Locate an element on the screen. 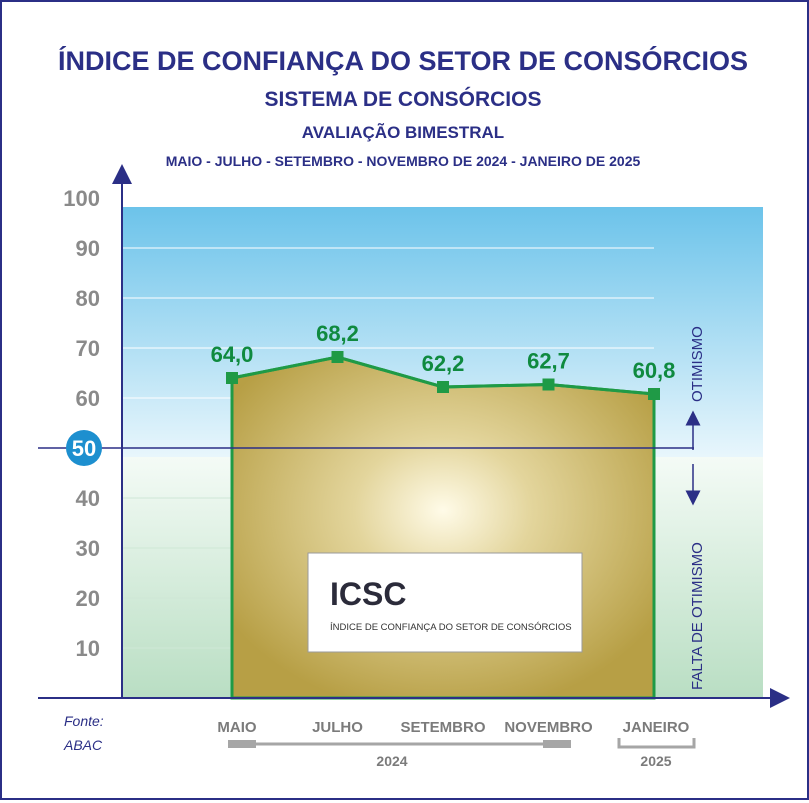  data-value-label: 62,2 is located at coordinates (443, 363).